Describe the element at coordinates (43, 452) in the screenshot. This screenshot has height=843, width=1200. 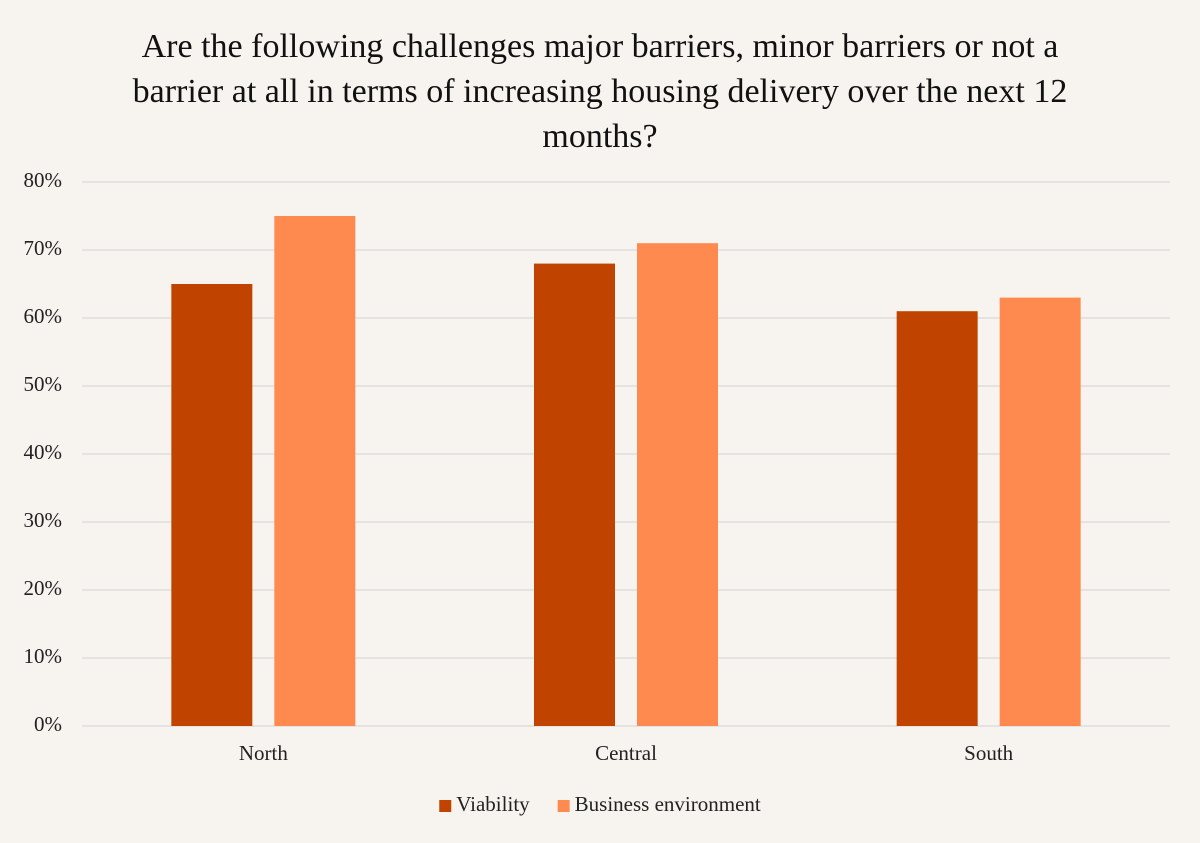
I see `y-tick-label: 40%` at that location.